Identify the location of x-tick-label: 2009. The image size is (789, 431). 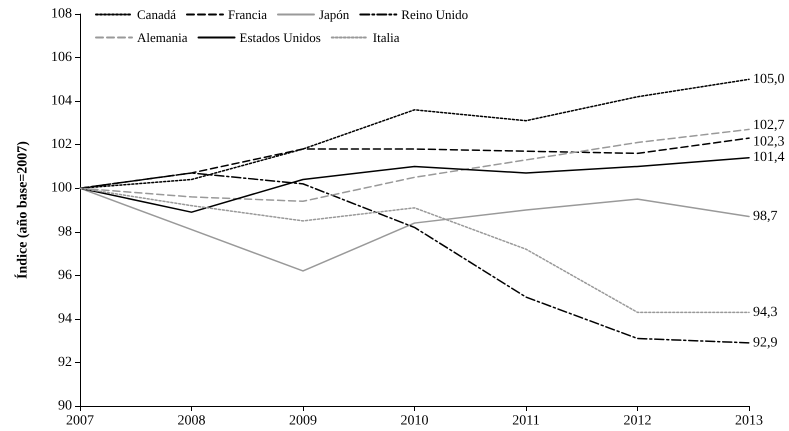
(303, 421).